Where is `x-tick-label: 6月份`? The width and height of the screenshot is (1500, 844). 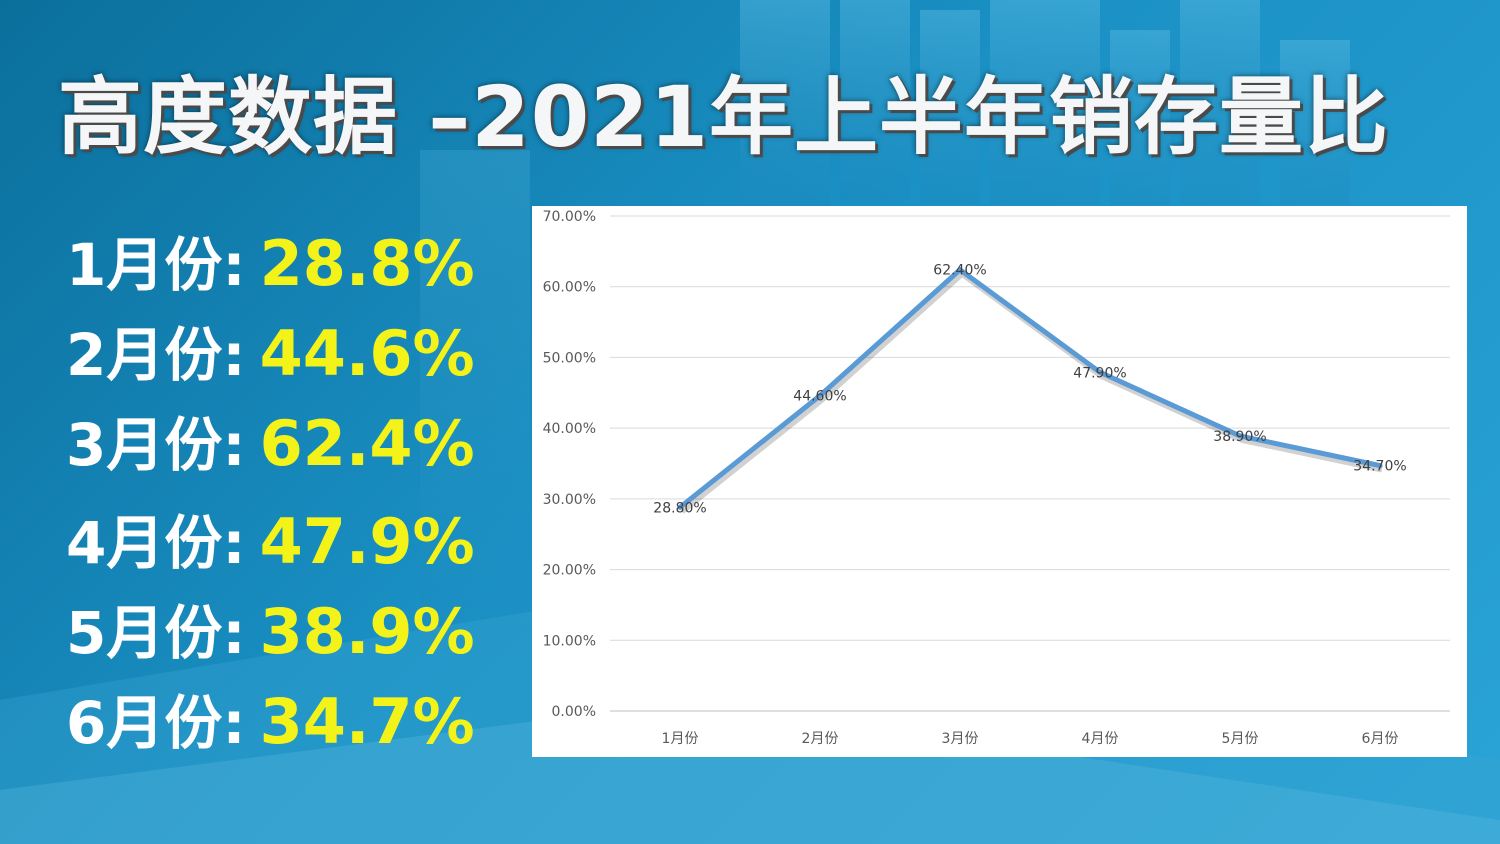
x-tick-label: 6月份 is located at coordinates (1380, 739).